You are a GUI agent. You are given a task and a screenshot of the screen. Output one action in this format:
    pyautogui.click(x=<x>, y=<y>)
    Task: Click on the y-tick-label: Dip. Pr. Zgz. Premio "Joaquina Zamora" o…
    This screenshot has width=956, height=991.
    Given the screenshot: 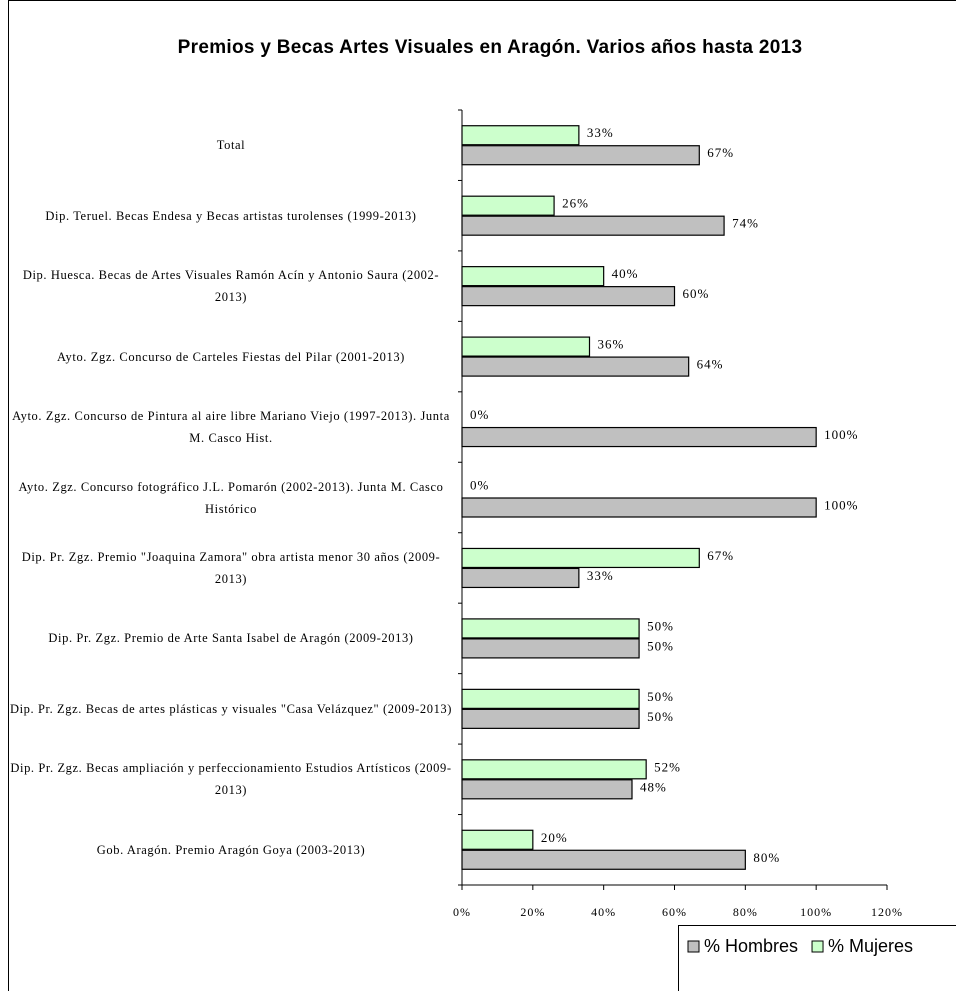 What is the action you would take?
    pyautogui.click(x=231, y=567)
    